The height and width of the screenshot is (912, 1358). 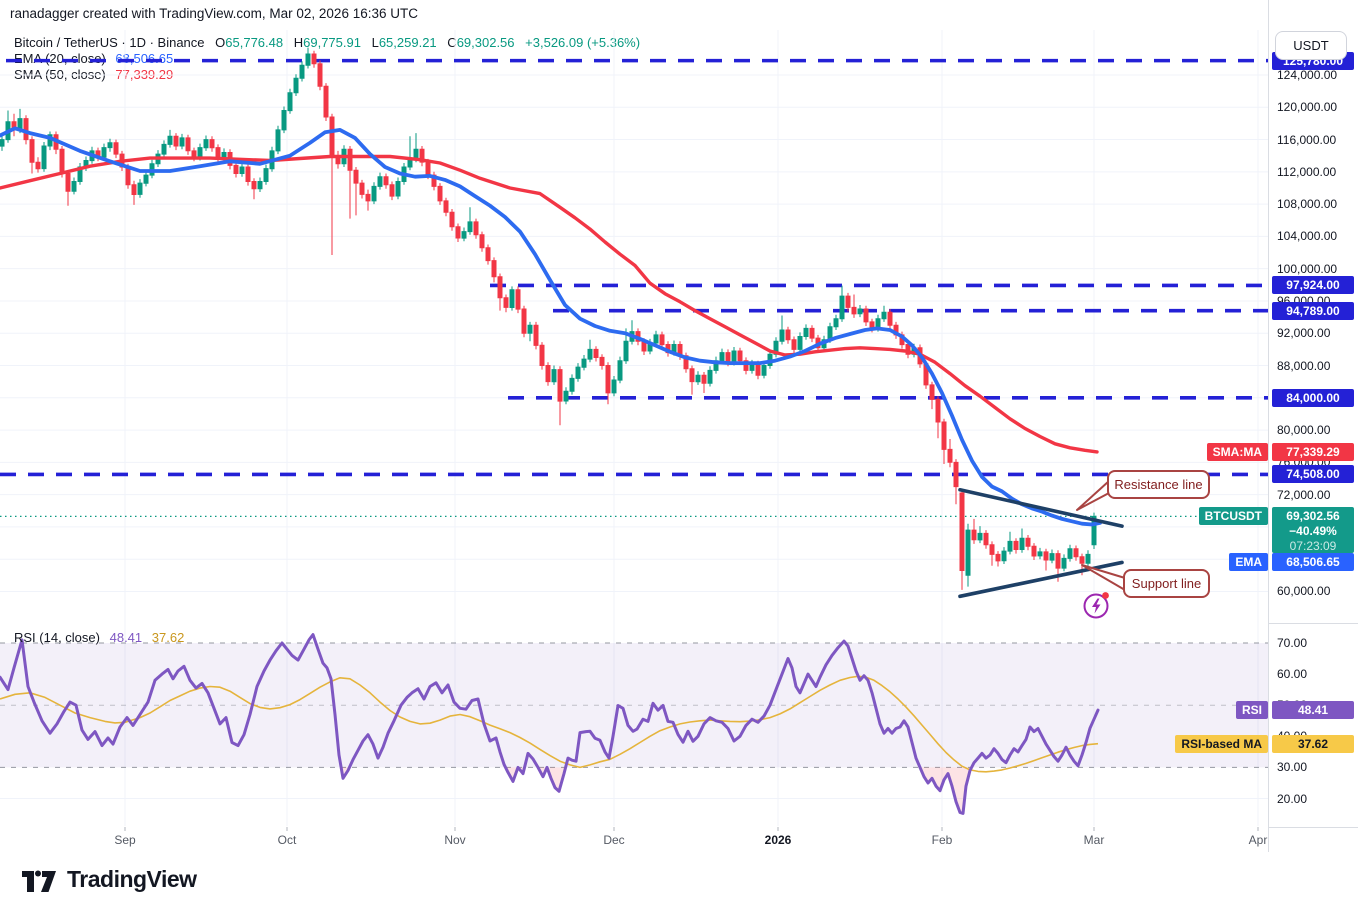 What do you see at coordinates (1307, 268) in the screenshot?
I see `axis-tick-label: 100,000.00` at bounding box center [1307, 268].